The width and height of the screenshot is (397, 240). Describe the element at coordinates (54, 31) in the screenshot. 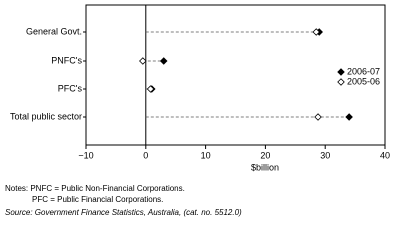

I see `y-tick-label: General Govt.` at that location.